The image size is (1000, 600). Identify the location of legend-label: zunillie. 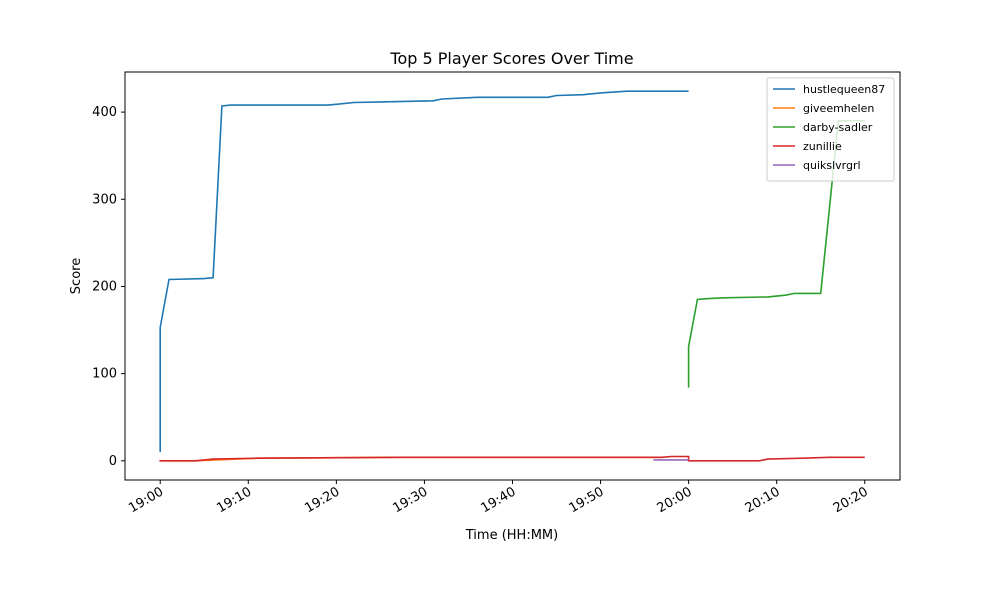
(822, 146).